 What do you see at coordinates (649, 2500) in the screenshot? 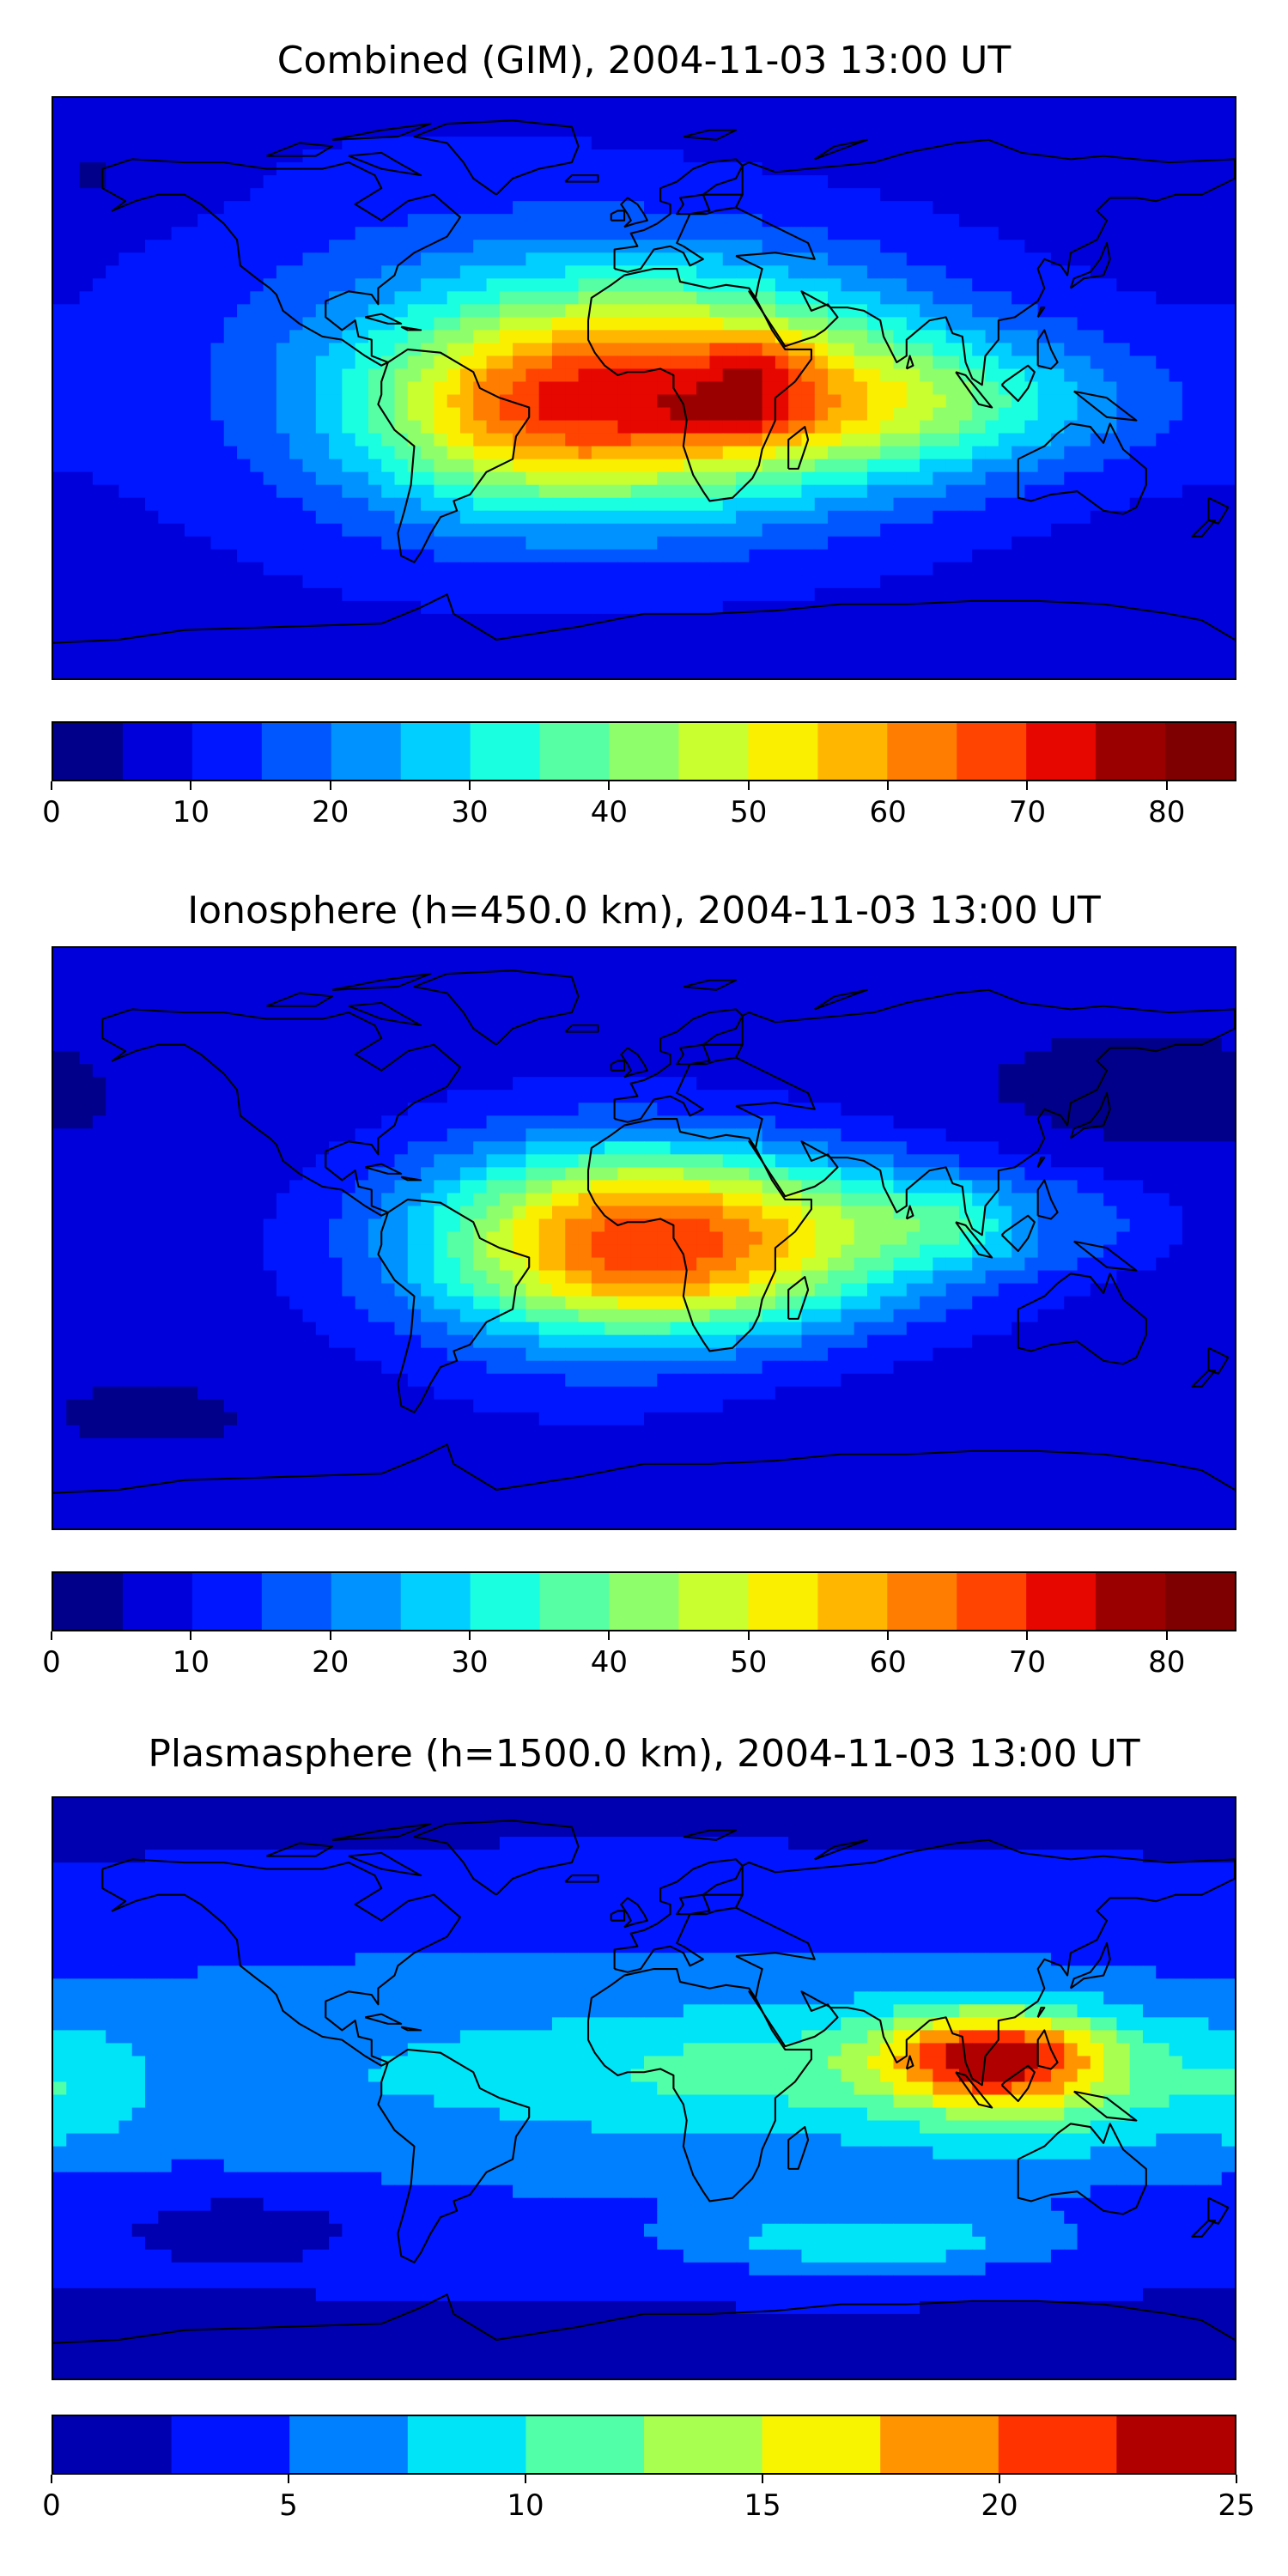
I see `colorbar-ticks-plasmasphere: 0 5 10 15 20 25` at bounding box center [649, 2500].